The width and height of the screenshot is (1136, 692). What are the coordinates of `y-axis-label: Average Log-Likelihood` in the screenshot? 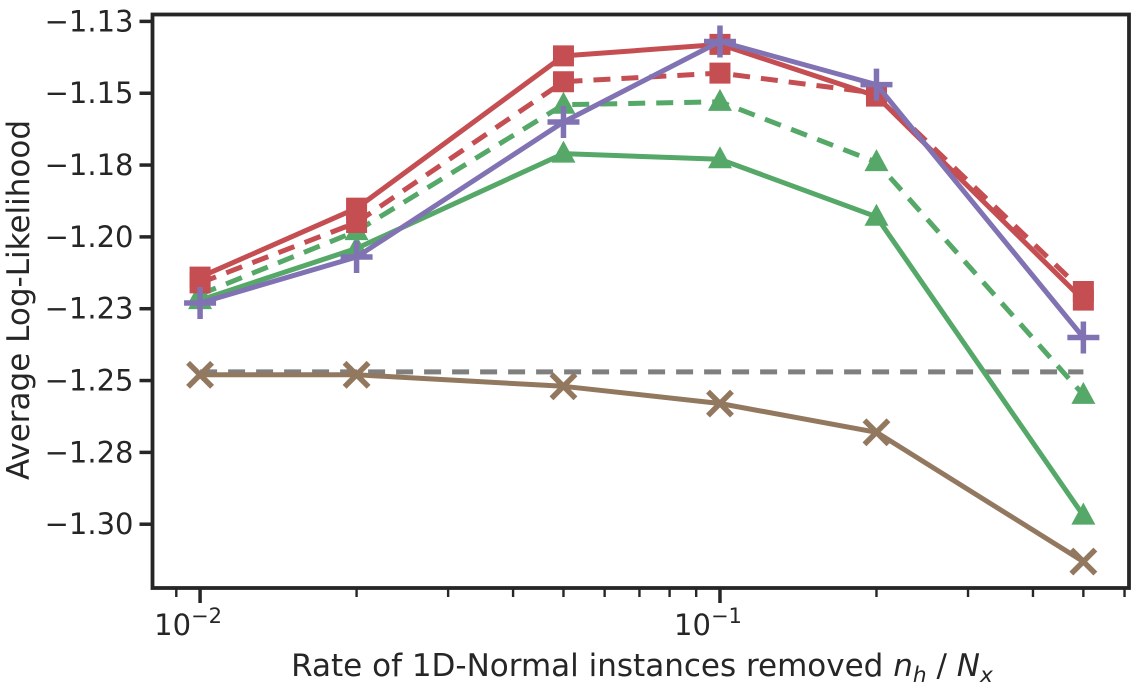 It's located at (19, 300).